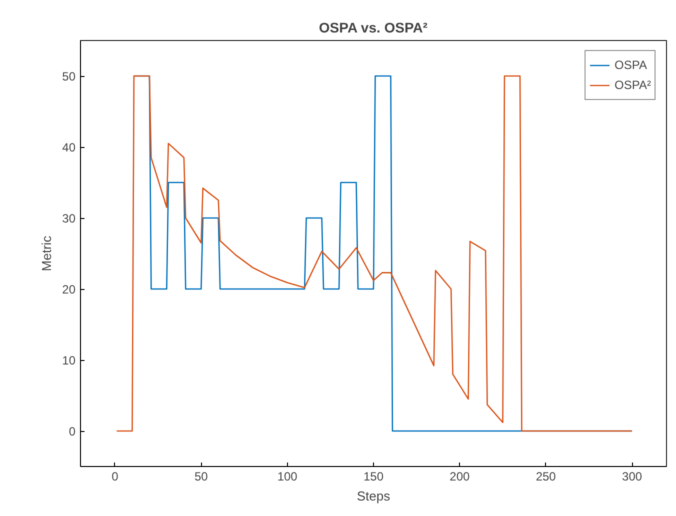 The image size is (676, 516). Describe the element at coordinates (373, 28) in the screenshot. I see `chart-title: OSPA vs. OSPA²` at that location.